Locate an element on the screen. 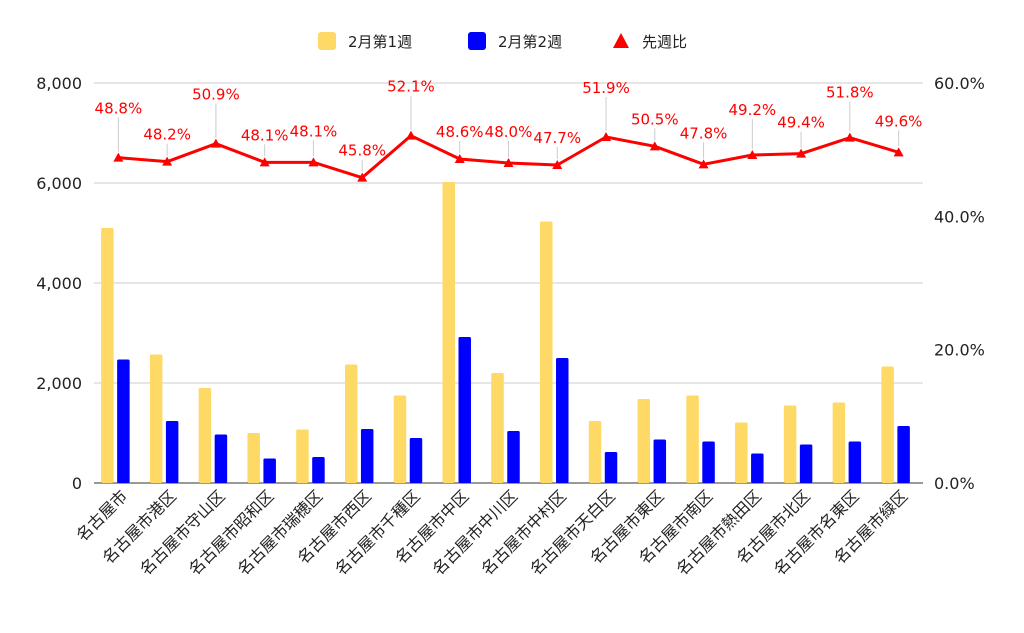 Image resolution: width=1024 pixels, height=633 pixels. x-tick-label: 名古屋市中川区 is located at coordinates (475, 532).